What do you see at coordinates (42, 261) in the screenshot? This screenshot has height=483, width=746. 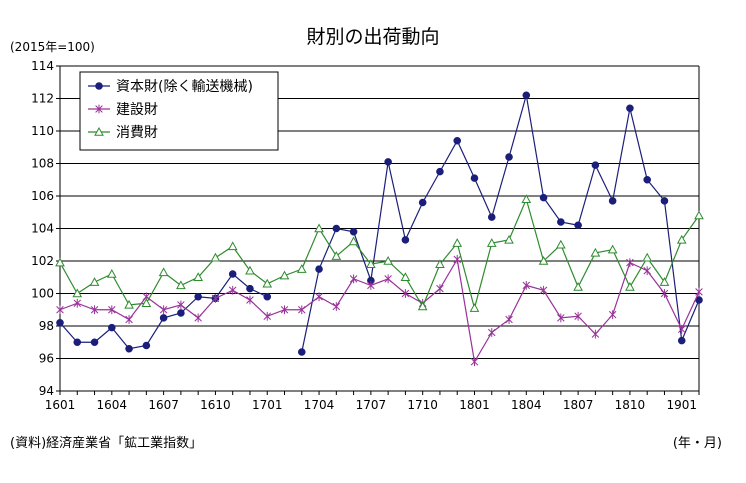 I see `y-tick-label: 102` at bounding box center [42, 261].